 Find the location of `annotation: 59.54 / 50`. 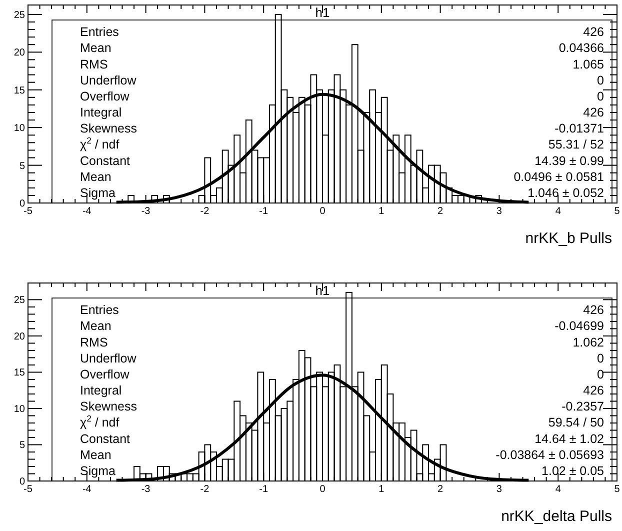

annotation: 59.54 / 50 is located at coordinates (576, 423).